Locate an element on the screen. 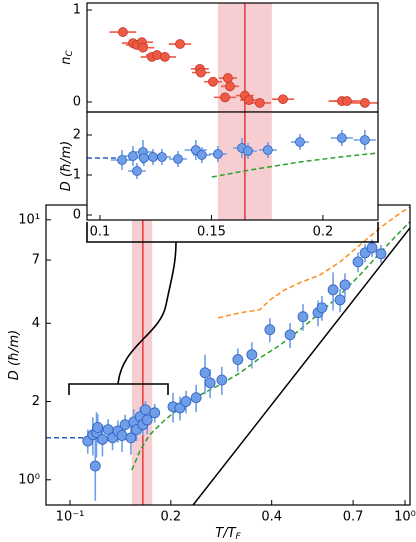 This screenshot has height=542, width=416. y-axis-label: nC is located at coordinates (67, 57).